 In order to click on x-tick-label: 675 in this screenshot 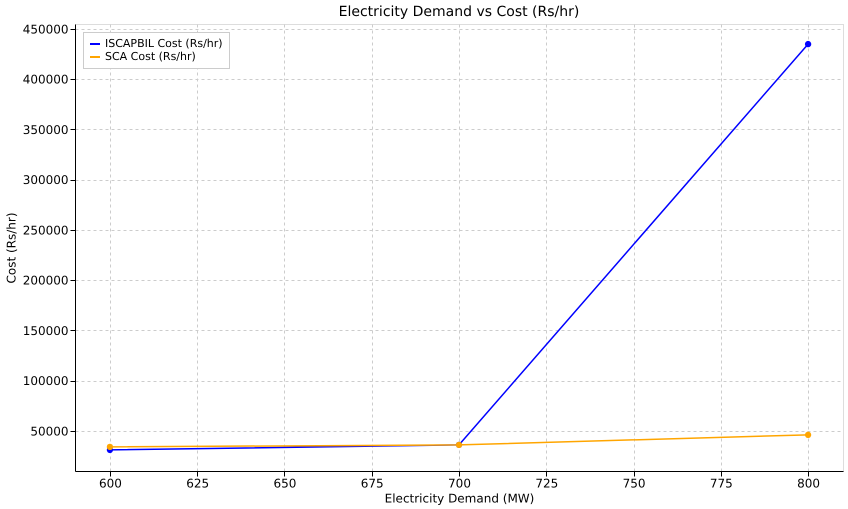, I will do `click(372, 483)`.